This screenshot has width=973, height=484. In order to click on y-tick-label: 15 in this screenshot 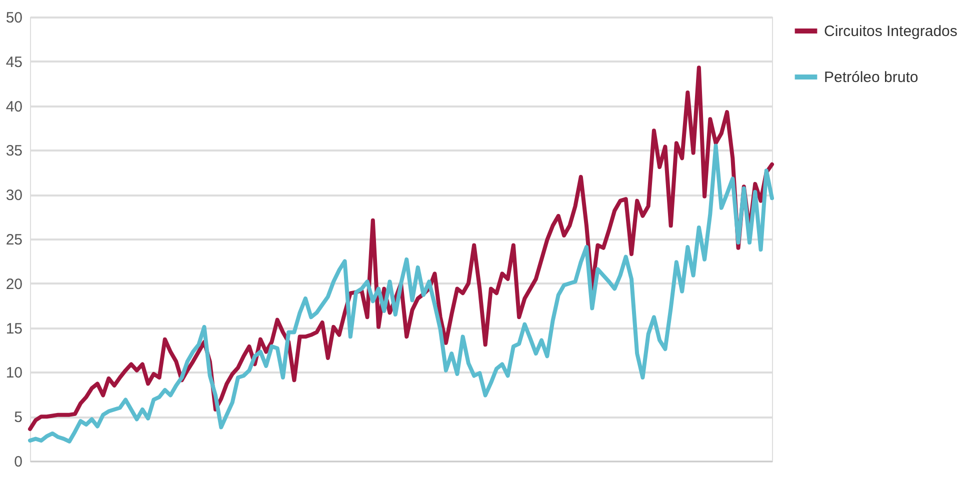, I will do `click(14, 329)`.